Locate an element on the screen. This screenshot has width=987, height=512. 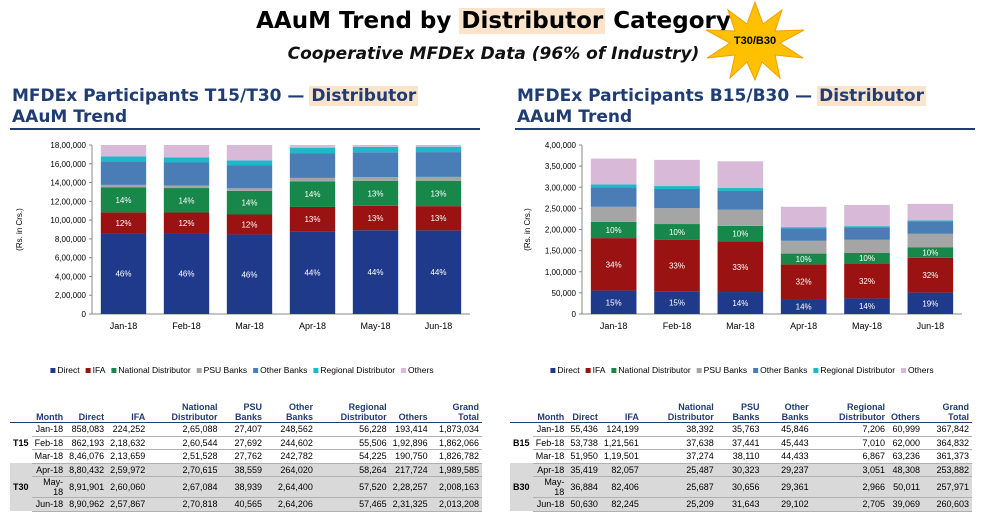
table-cell: 50,011 is located at coordinates (906, 487).